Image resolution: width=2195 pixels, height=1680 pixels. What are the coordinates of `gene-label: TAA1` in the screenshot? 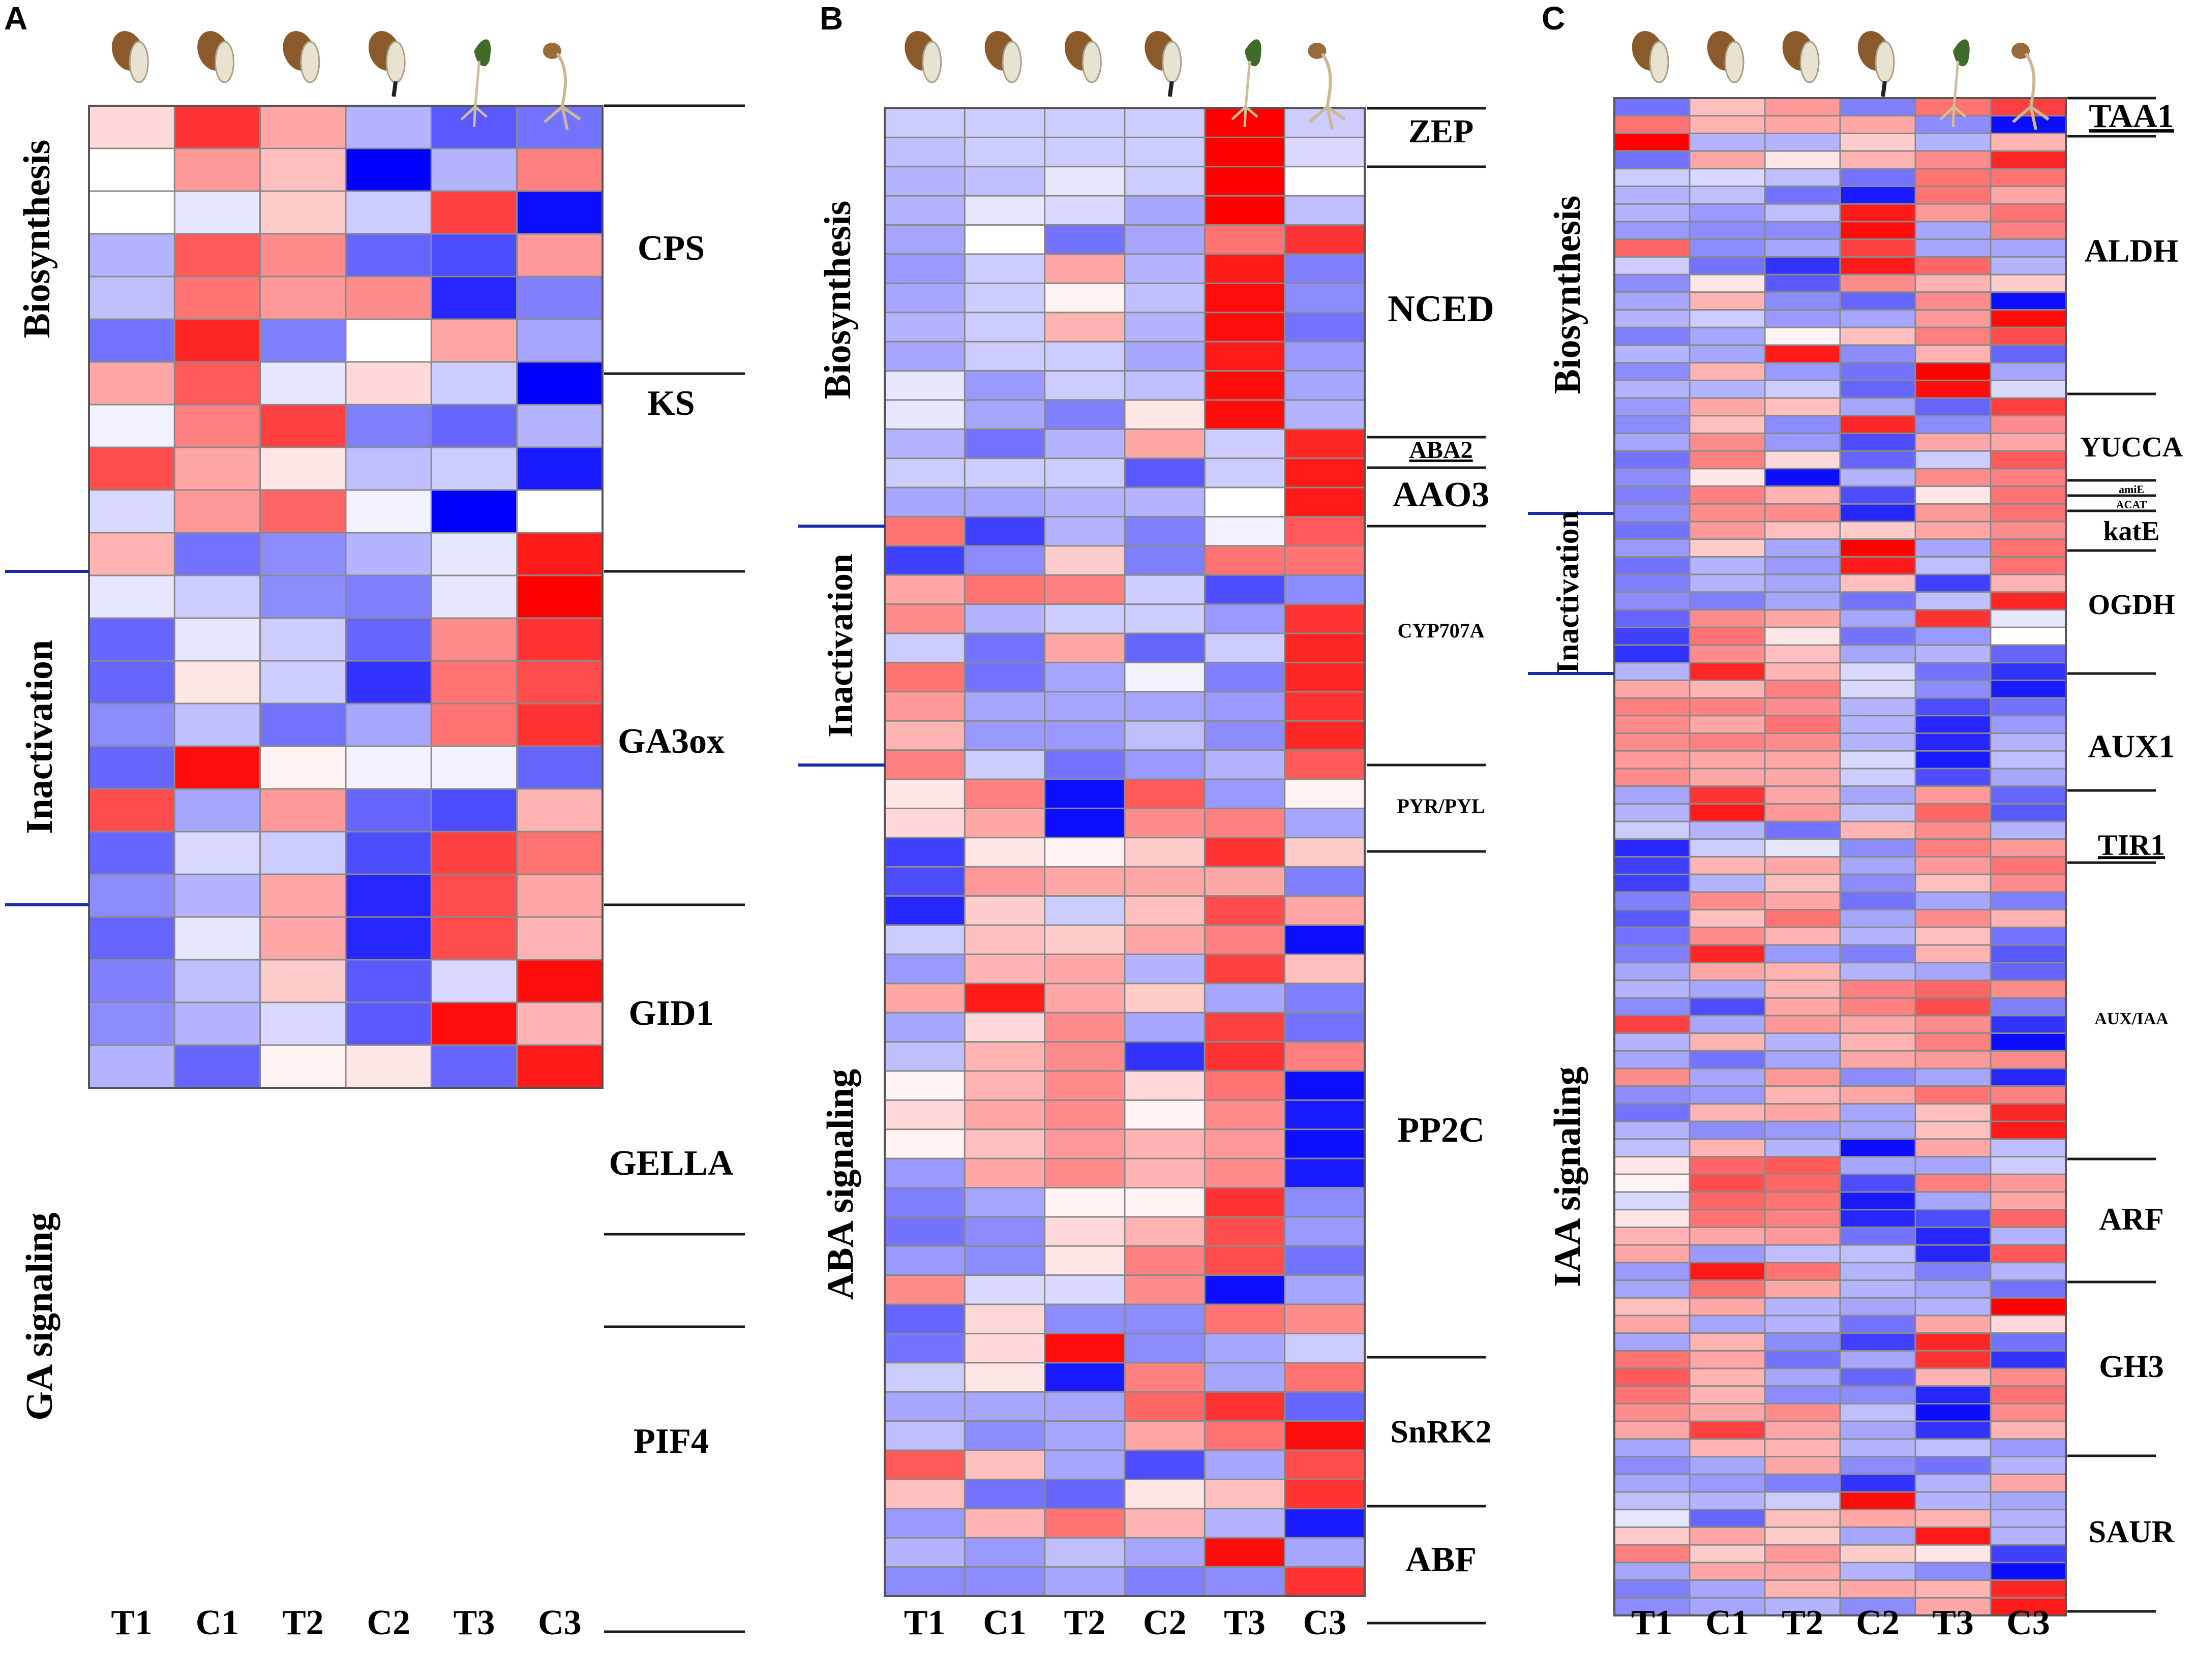 It's located at (2131, 116).